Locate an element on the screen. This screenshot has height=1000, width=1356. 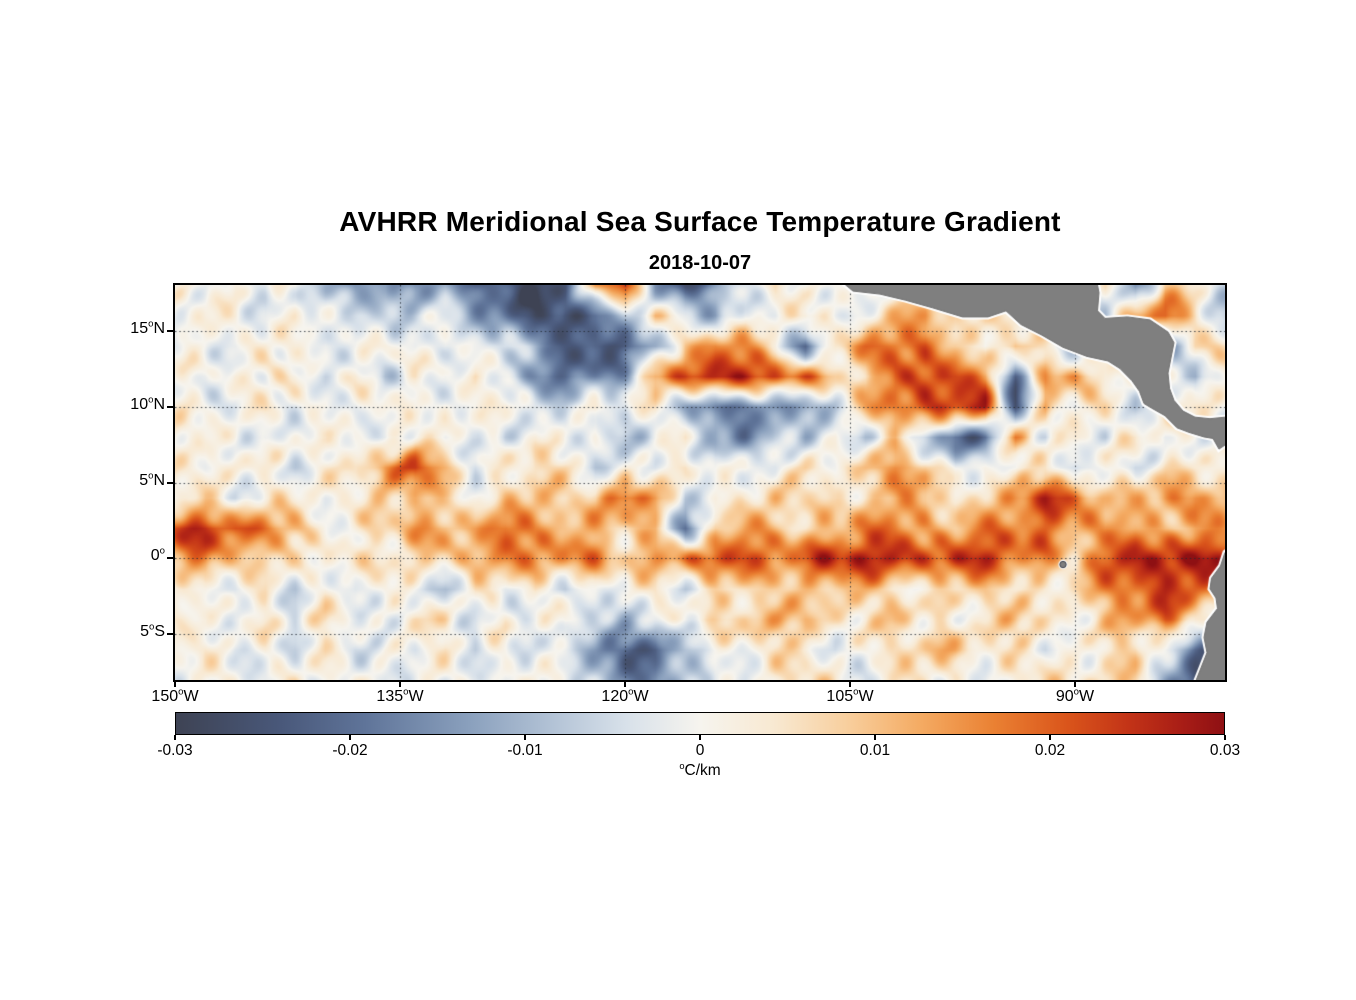
x-tick-label: 105oW is located at coordinates (850, 695).